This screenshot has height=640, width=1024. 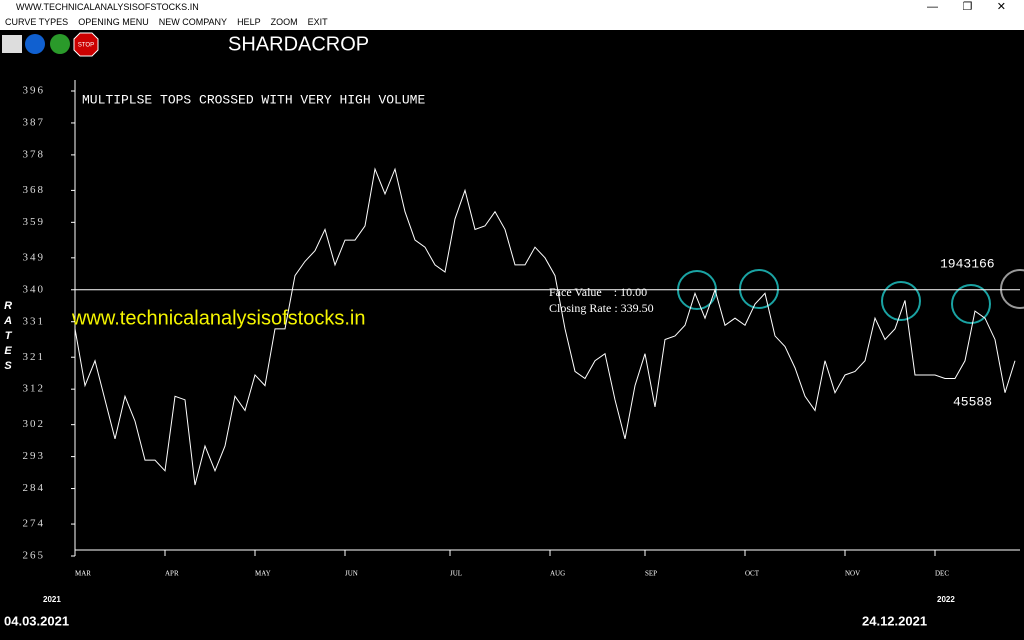 I want to click on y-tick-label: 312, so click(x=34, y=389).